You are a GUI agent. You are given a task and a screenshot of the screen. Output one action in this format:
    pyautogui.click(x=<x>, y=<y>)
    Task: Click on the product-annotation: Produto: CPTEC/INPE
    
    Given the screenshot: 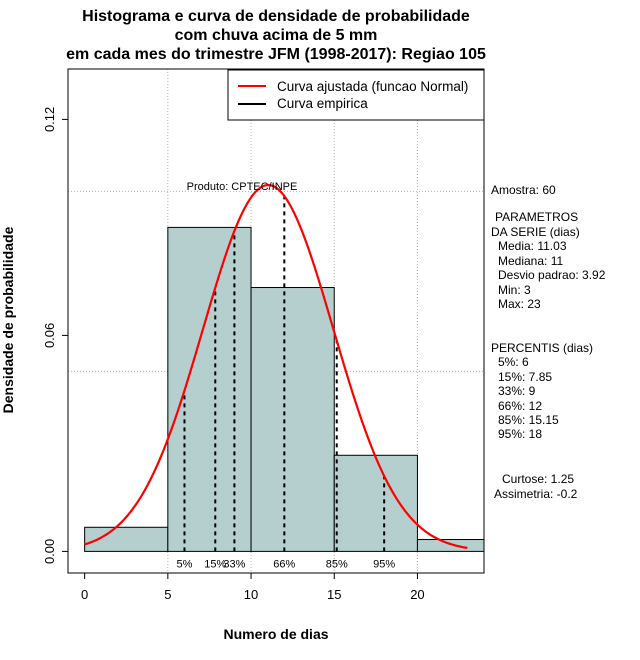 What is the action you would take?
    pyautogui.click(x=242, y=187)
    